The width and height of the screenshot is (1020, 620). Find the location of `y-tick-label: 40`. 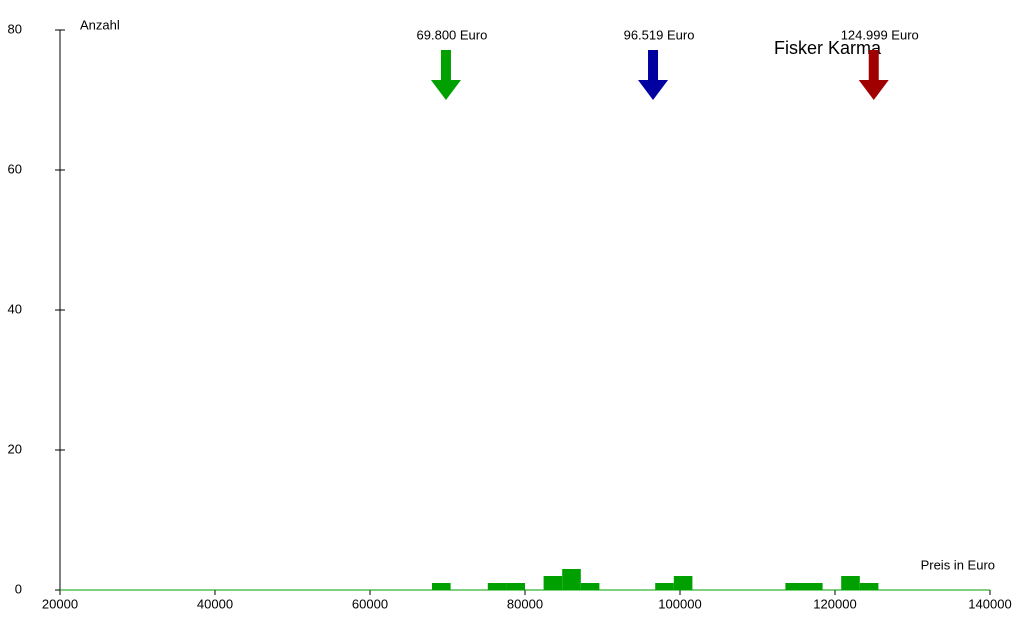

y-tick-label: 40 is located at coordinates (15, 308).